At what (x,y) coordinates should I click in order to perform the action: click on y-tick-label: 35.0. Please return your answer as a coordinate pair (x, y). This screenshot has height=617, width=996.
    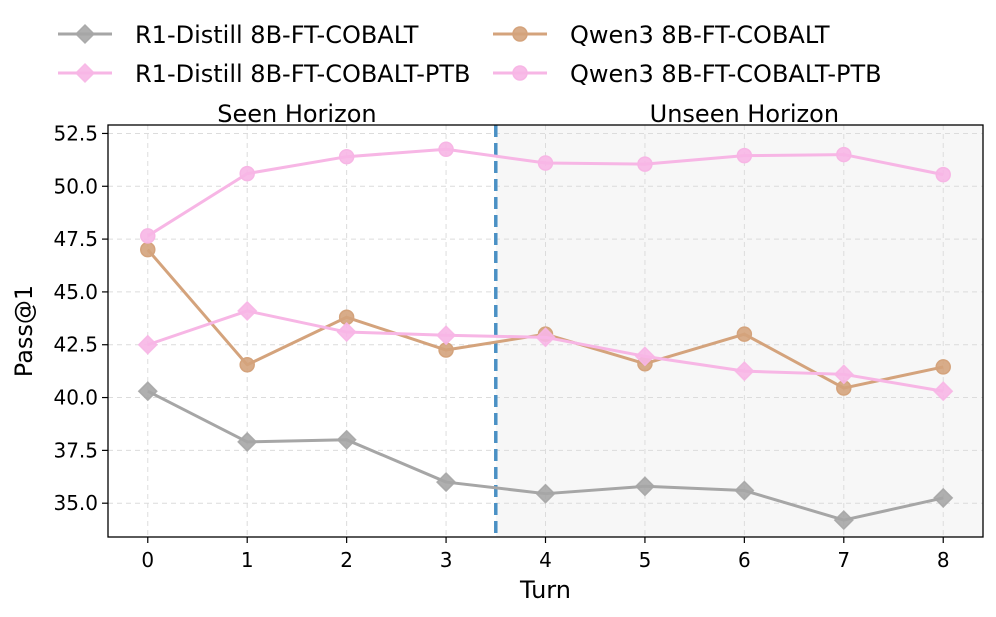
    Looking at the image, I should click on (75, 503).